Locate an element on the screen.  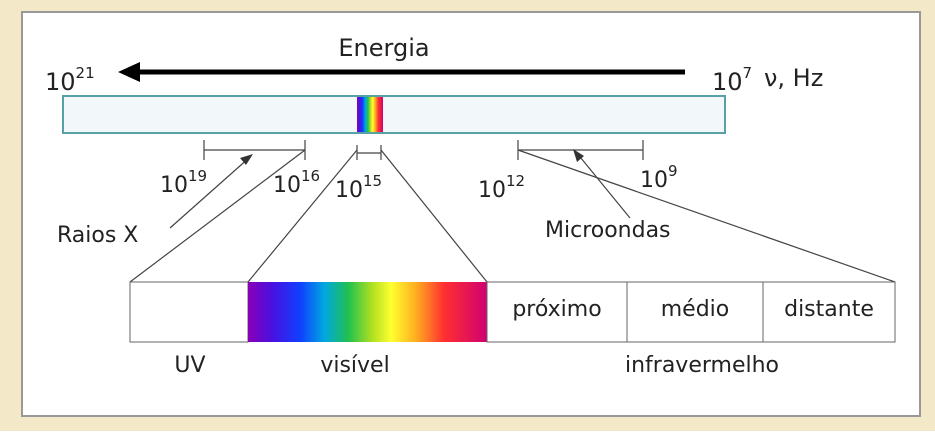
tick-label: 109 is located at coordinates (659, 177).